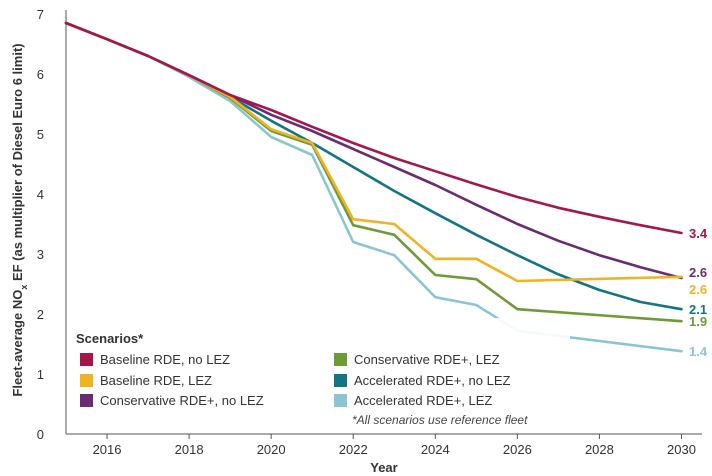 The image size is (712, 476). Describe the element at coordinates (110, 338) in the screenshot. I see `legend-title: Scenarios*` at that location.